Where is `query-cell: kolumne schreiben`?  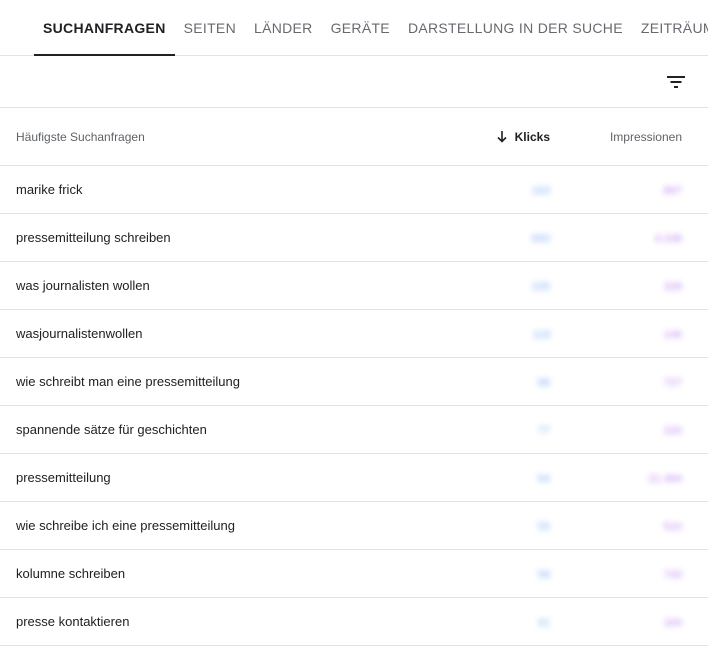 query-cell: kolumne schreiben is located at coordinates (71, 573).